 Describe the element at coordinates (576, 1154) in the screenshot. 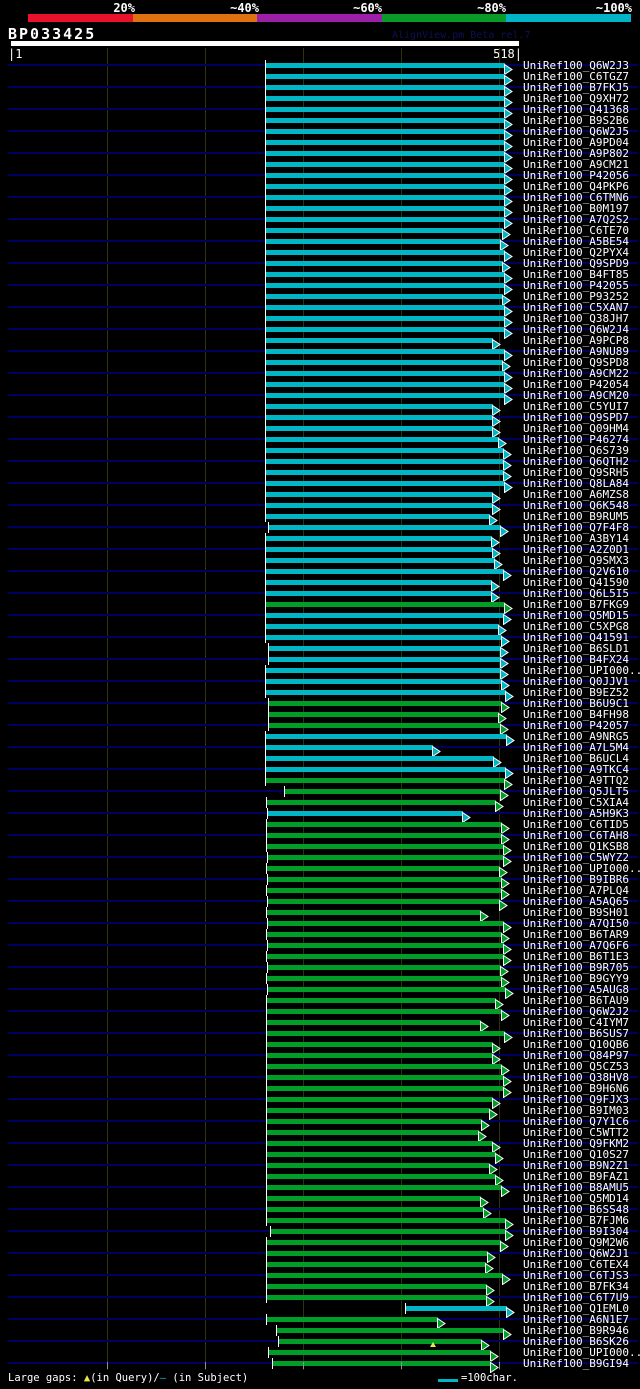

I see `subject-id-label: UniRef100_Q10S27` at that location.